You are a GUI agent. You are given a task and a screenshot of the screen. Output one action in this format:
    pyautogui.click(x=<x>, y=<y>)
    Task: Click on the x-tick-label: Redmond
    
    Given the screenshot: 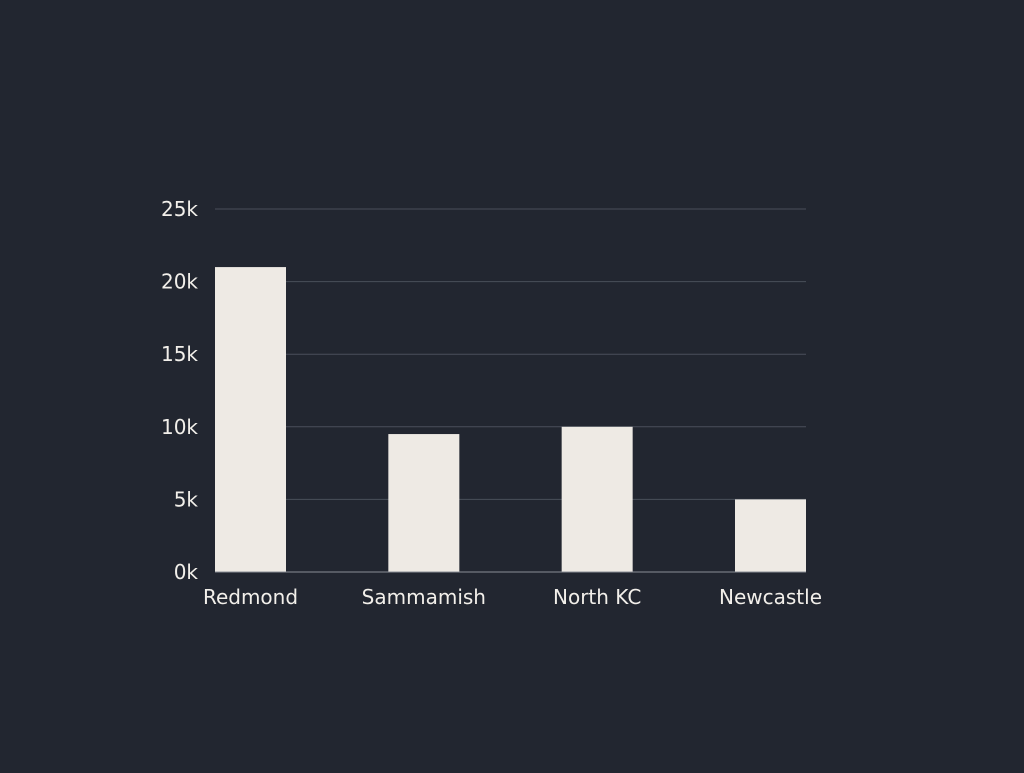 What is the action you would take?
    pyautogui.click(x=250, y=597)
    